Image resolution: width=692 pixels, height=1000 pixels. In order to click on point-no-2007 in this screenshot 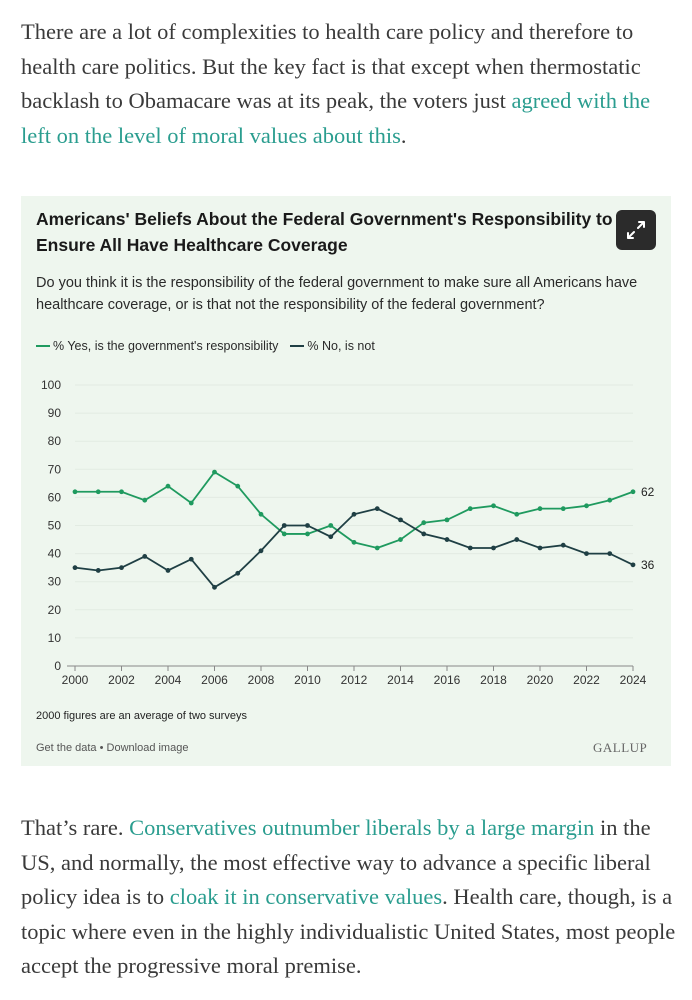, I will do `click(238, 573)`.